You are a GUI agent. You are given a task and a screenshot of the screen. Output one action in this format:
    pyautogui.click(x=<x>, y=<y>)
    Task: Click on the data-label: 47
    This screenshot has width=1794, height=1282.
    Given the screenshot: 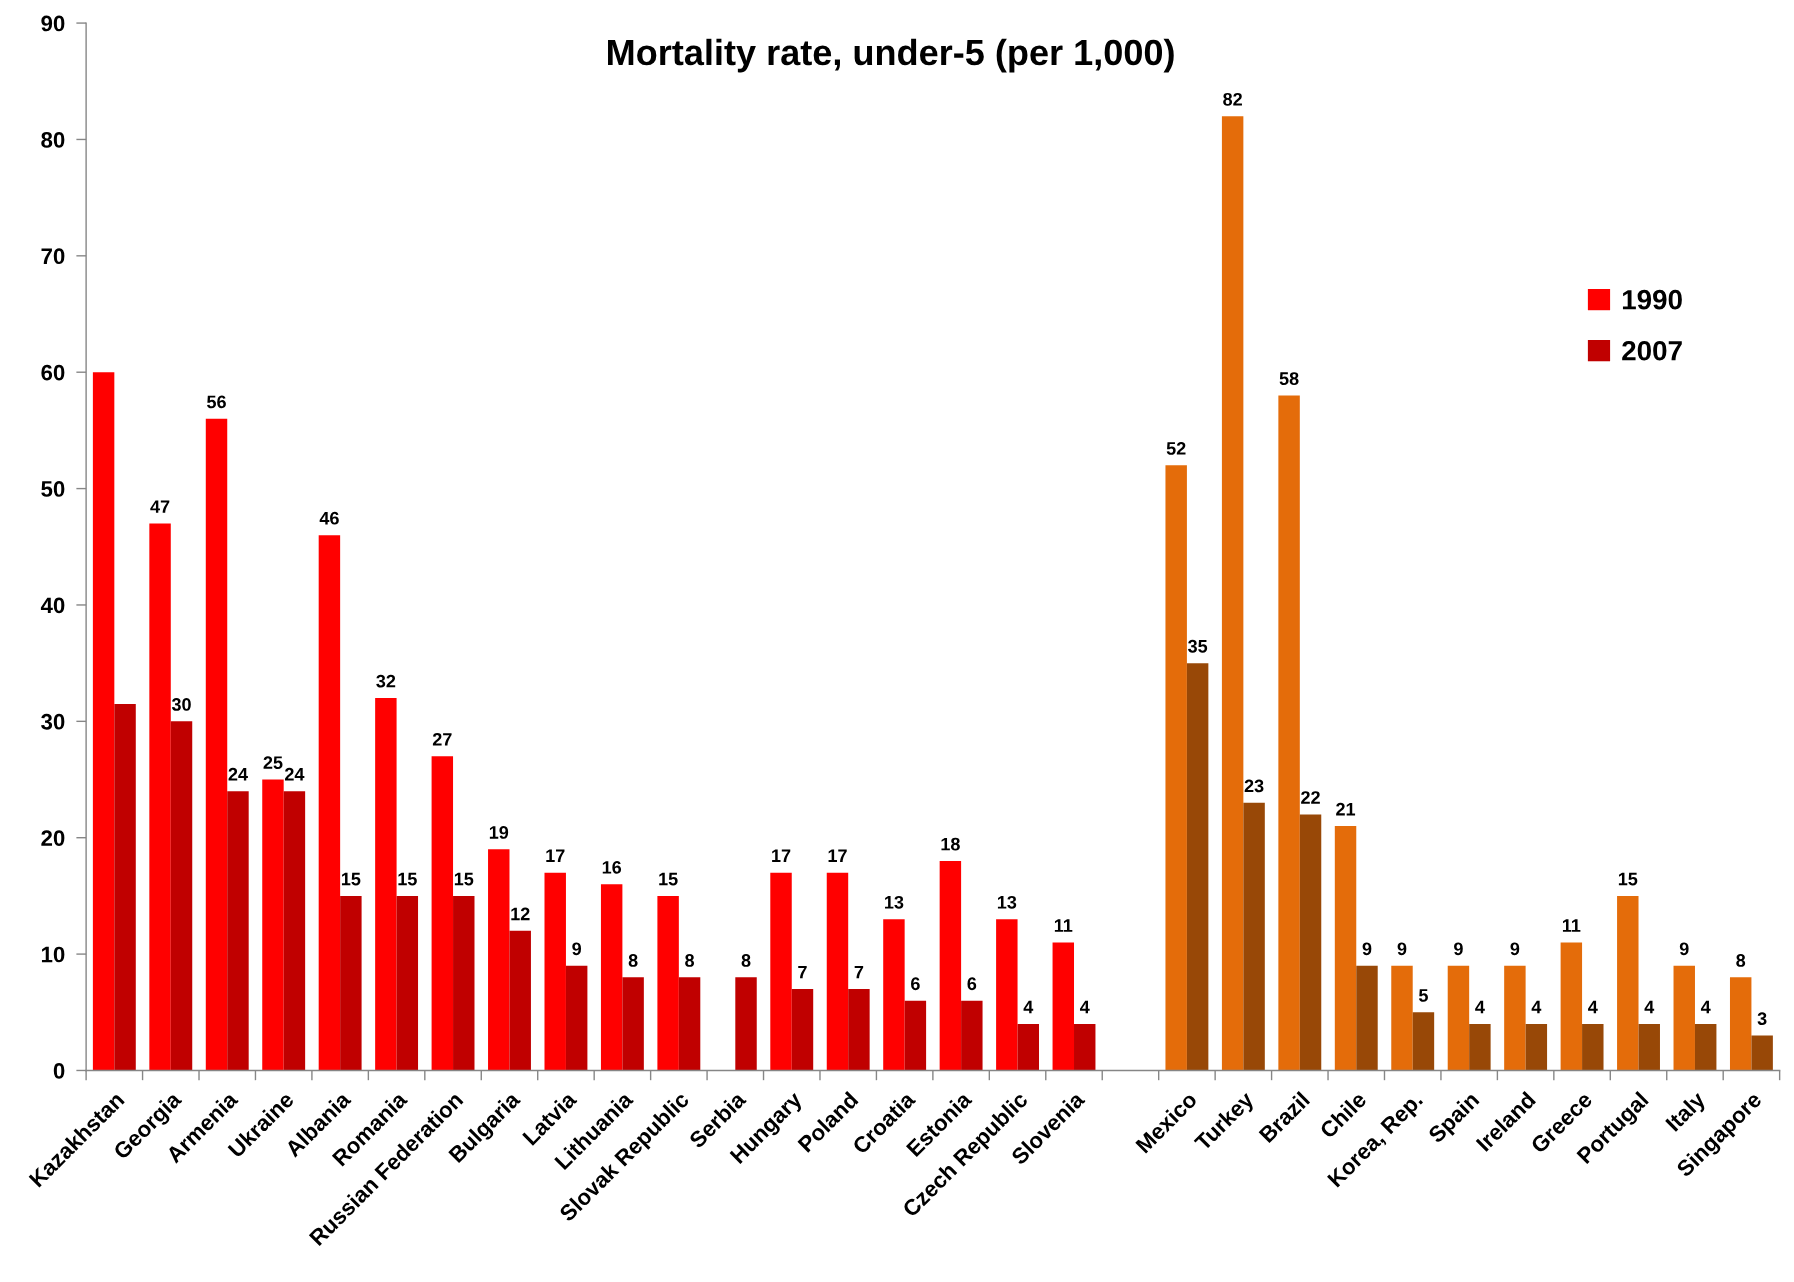 What is the action you would take?
    pyautogui.click(x=160, y=506)
    